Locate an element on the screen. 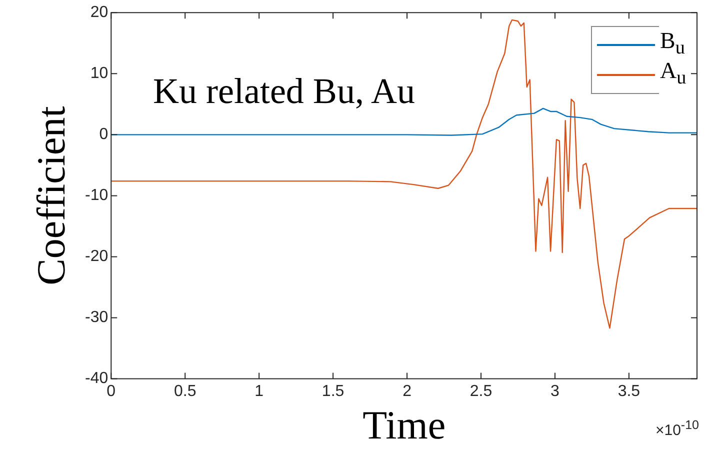 This screenshot has height=452, width=705. y-tick-label: -40 is located at coordinates (96, 379).